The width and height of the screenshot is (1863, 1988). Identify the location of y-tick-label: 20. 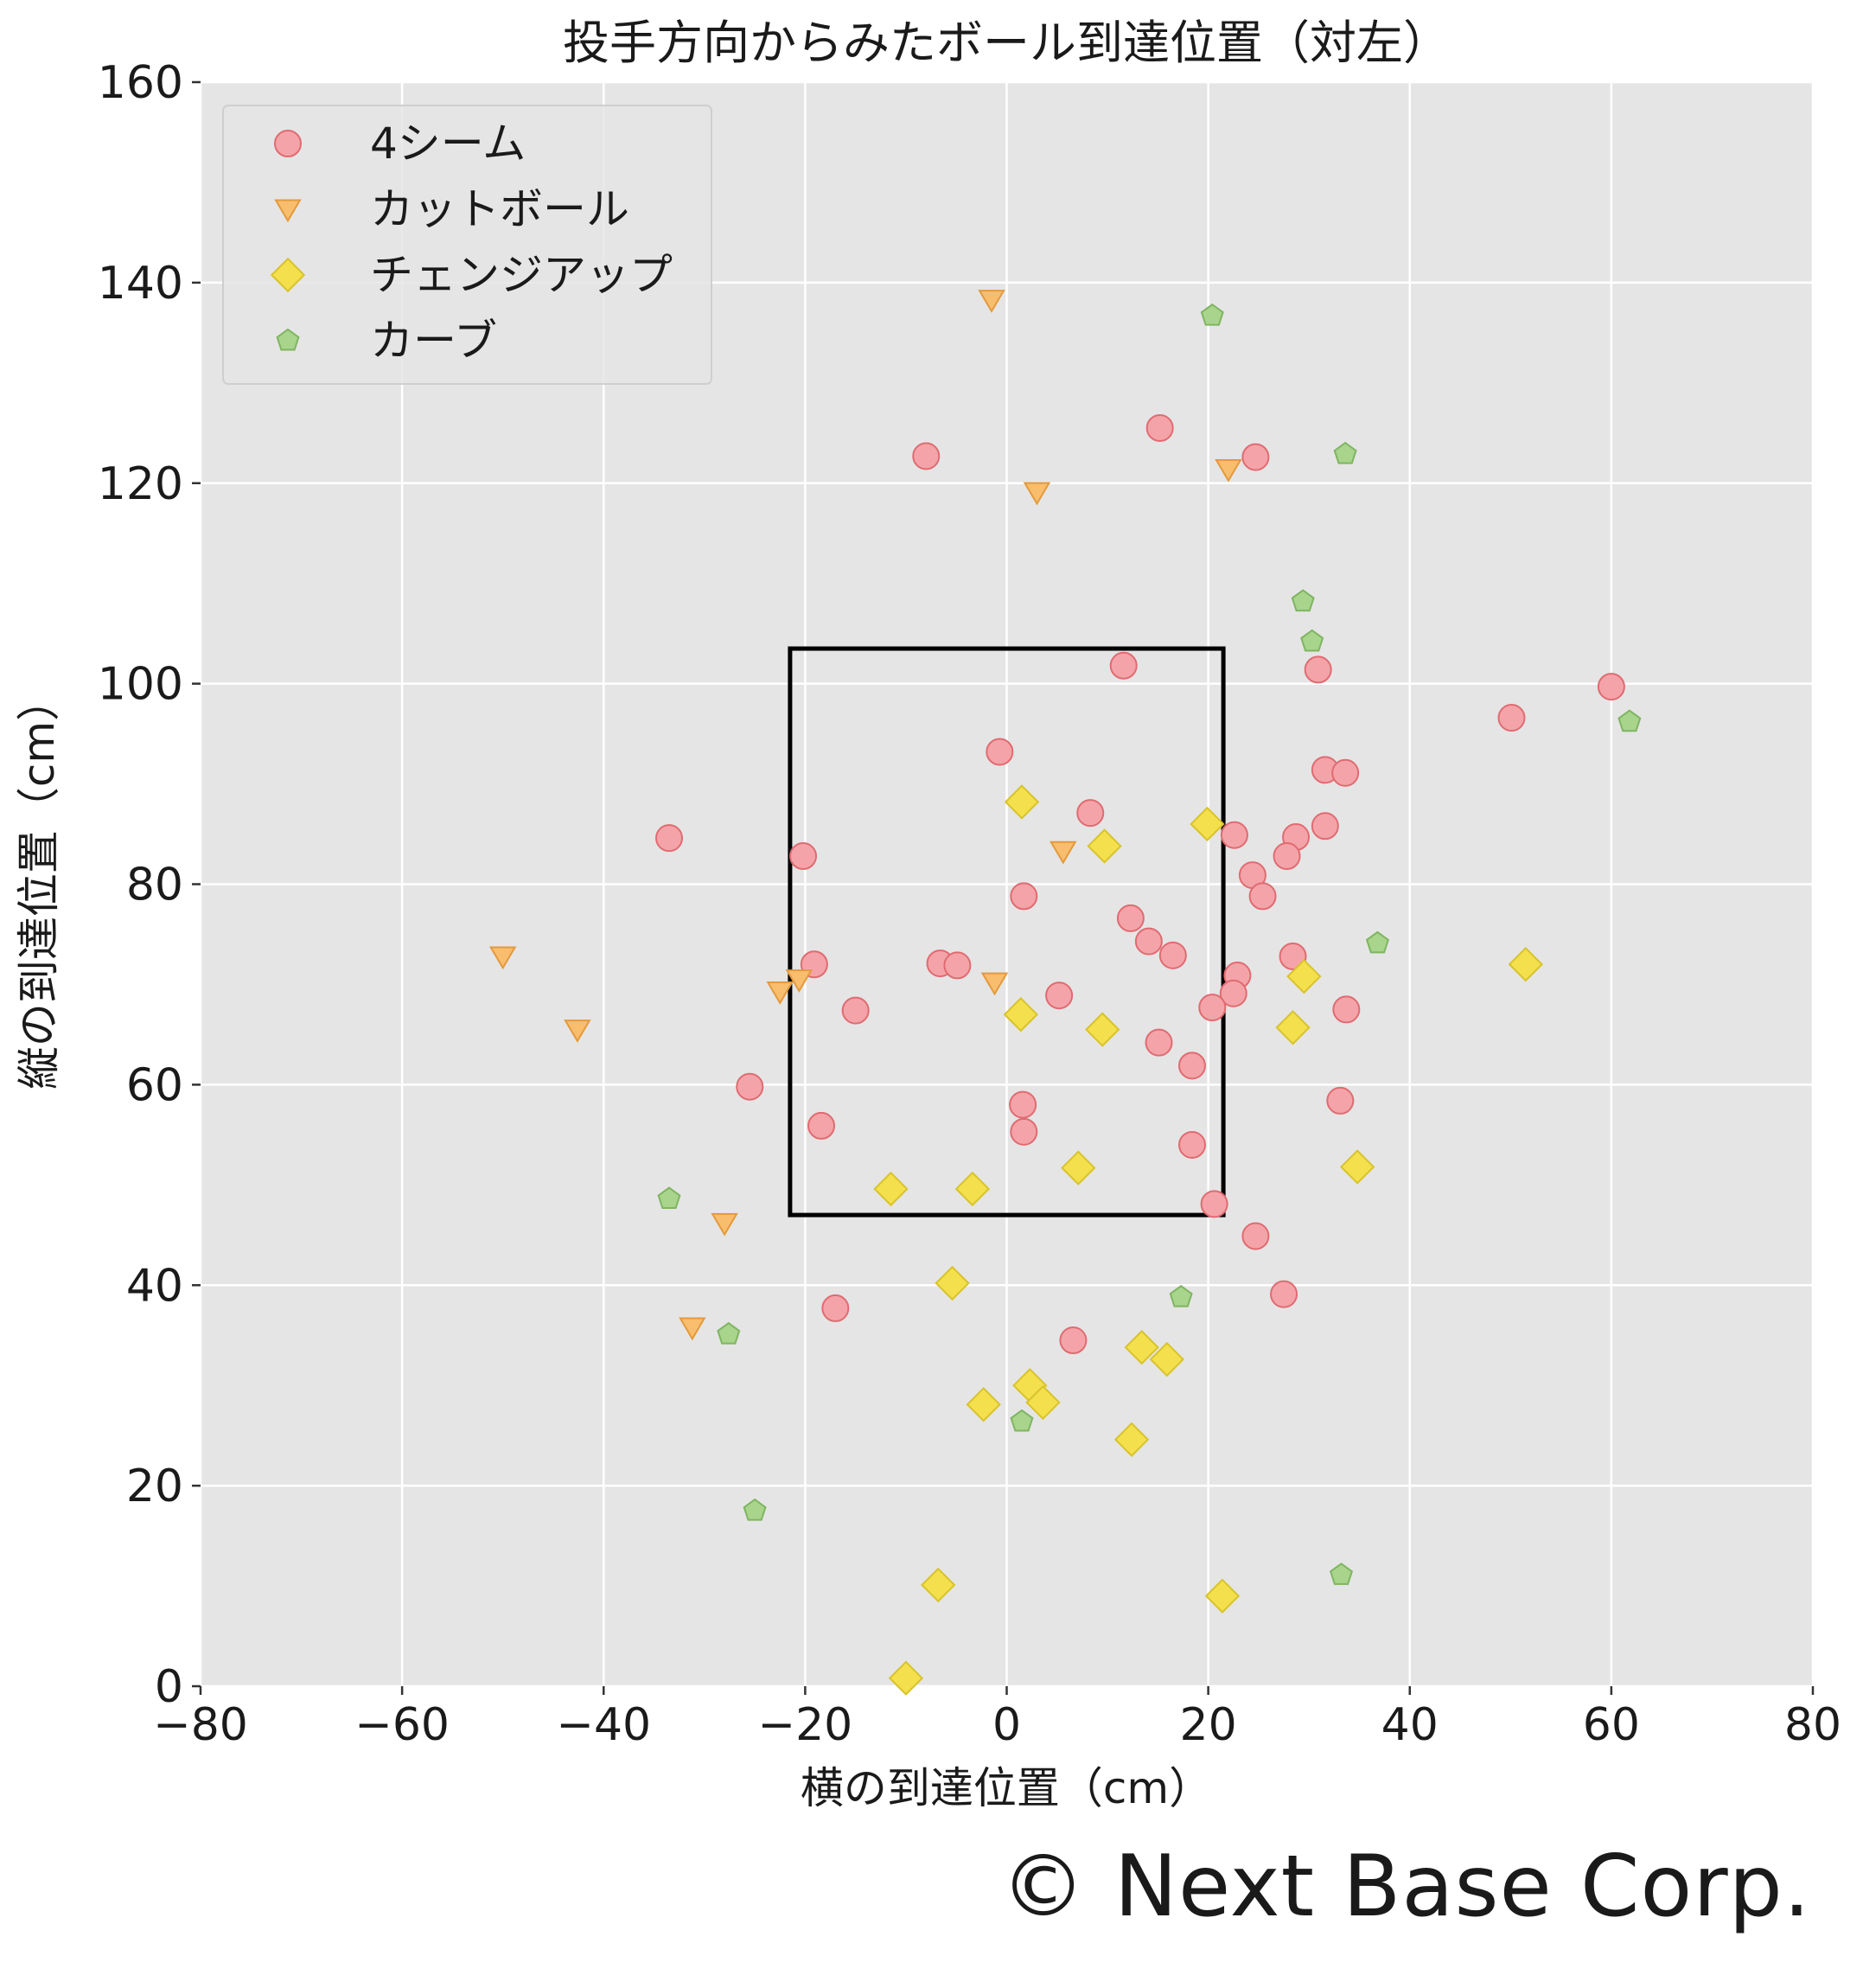
(154, 1486).